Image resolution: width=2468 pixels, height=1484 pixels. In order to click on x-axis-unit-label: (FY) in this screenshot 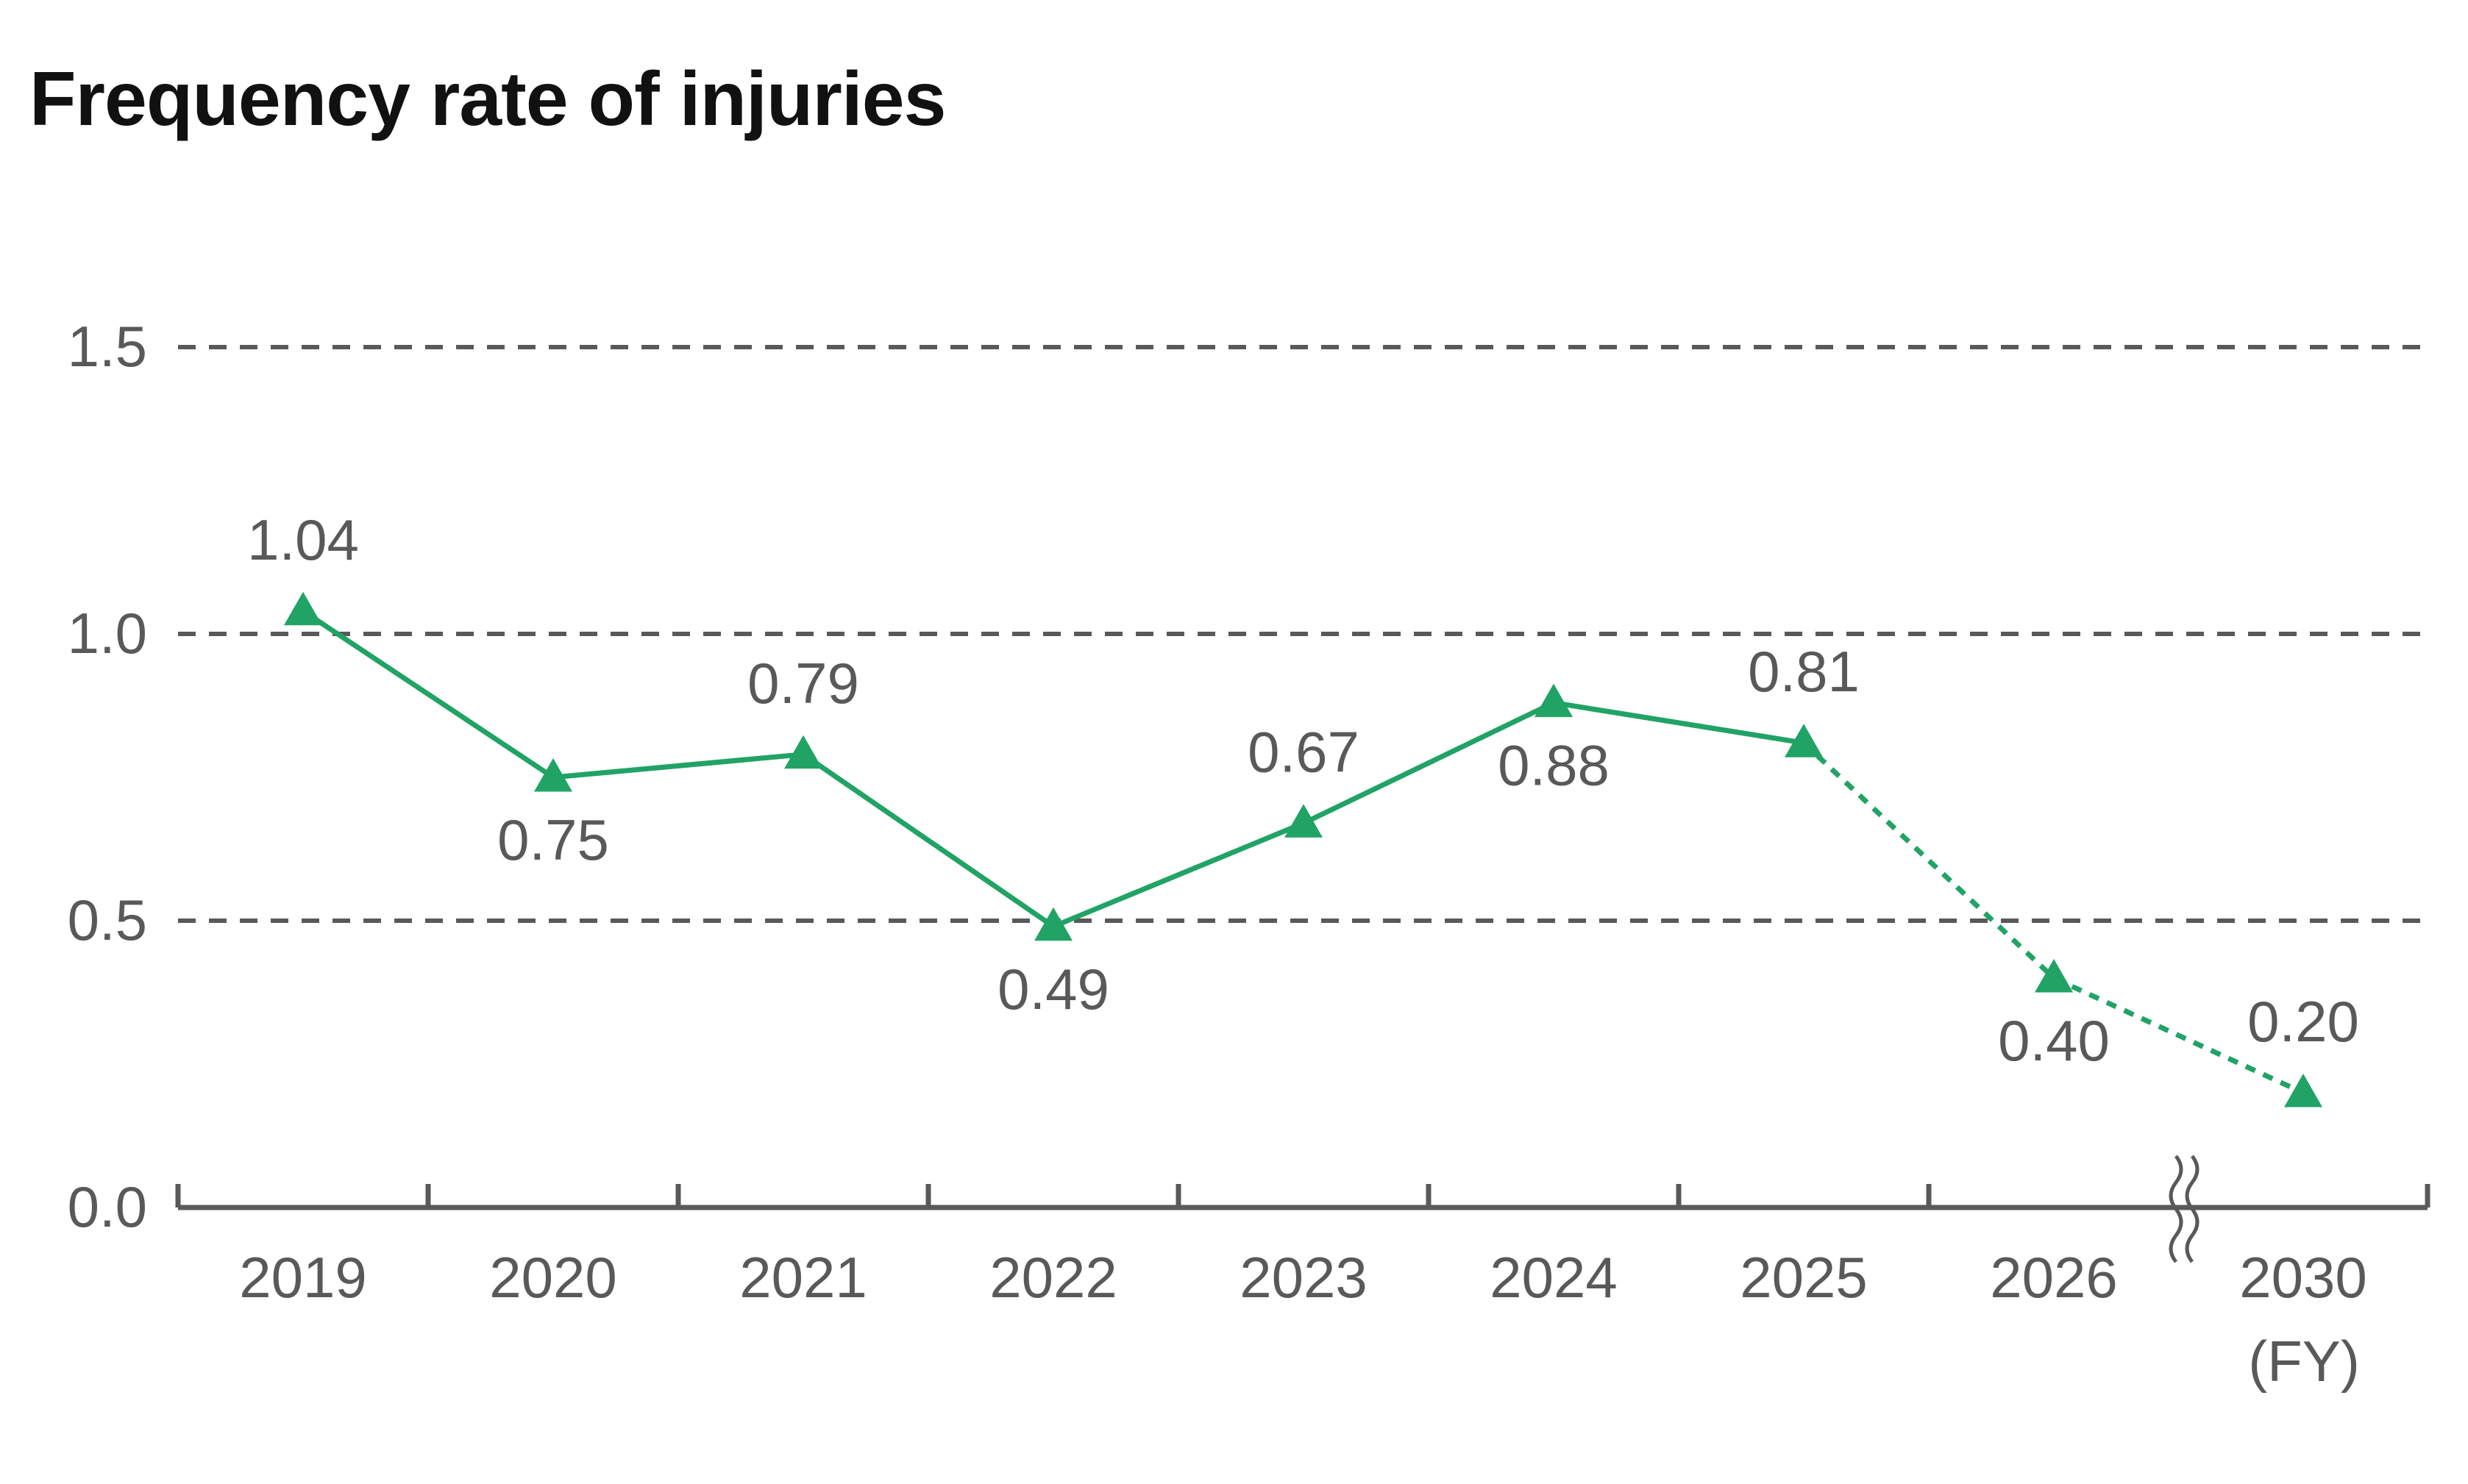, I will do `click(2304, 1361)`.